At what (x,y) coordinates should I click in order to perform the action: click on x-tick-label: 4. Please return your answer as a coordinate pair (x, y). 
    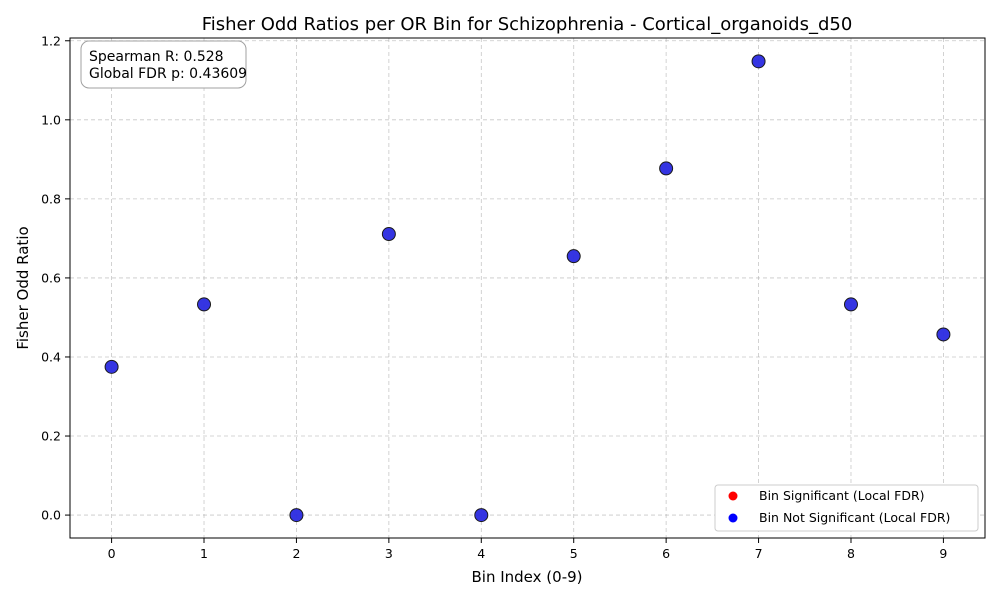
    Looking at the image, I should click on (481, 553).